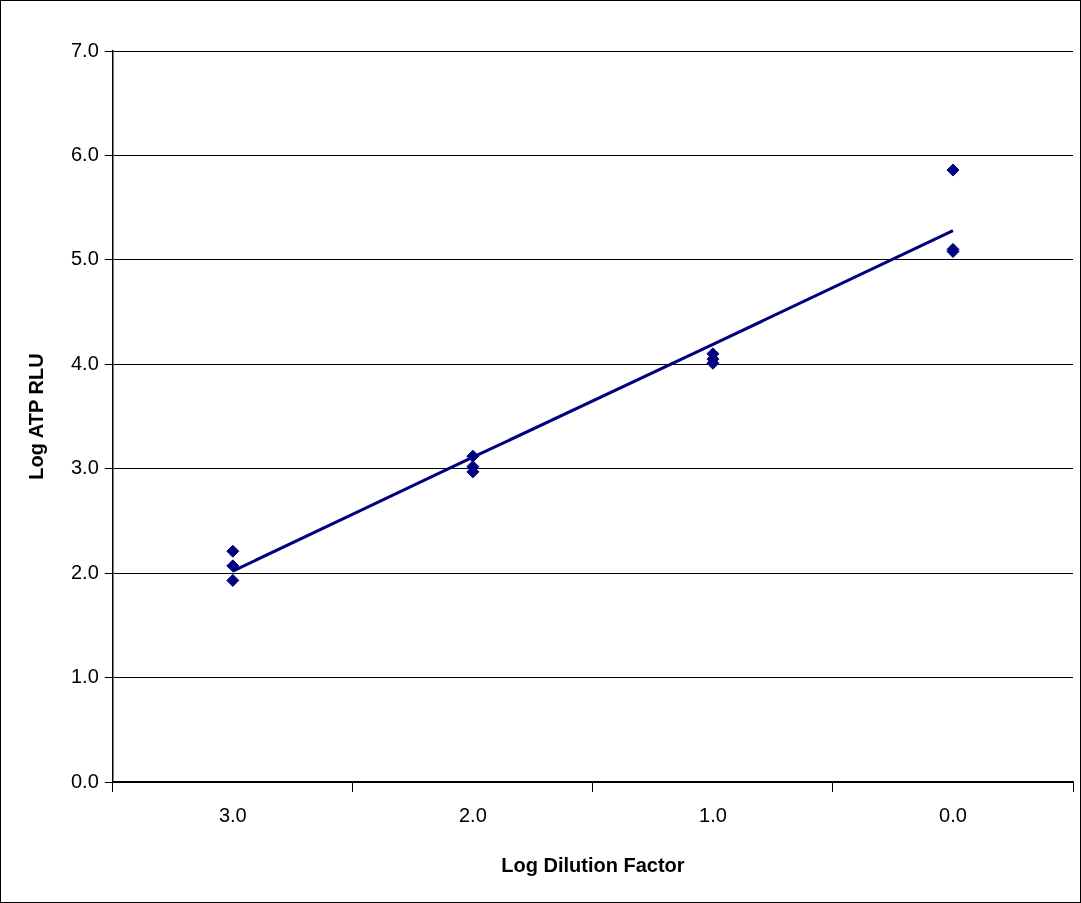 The height and width of the screenshot is (903, 1081). Describe the element at coordinates (472, 814) in the screenshot. I see `x-tick-label: 2.0` at that location.